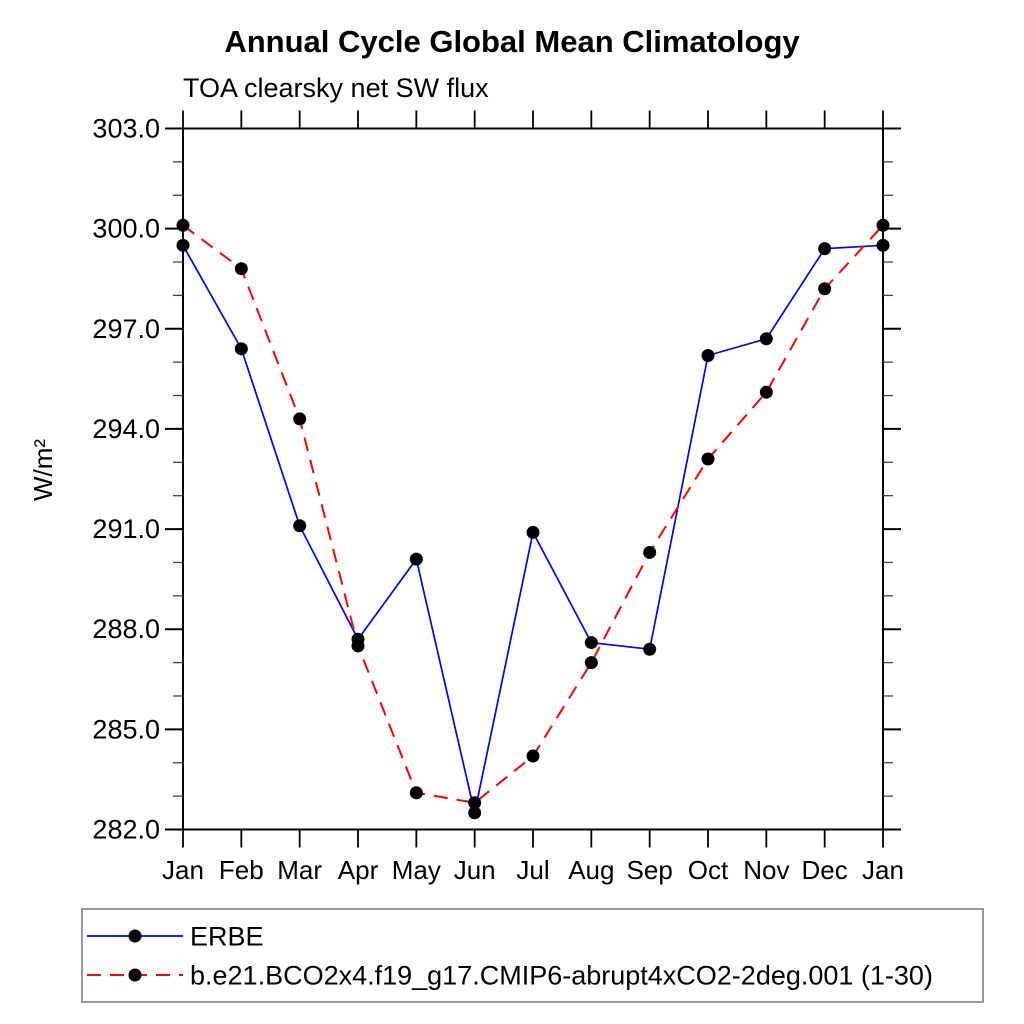 The image size is (1024, 1024). I want to click on legend-erbe-label: ERBE, so click(227, 937).